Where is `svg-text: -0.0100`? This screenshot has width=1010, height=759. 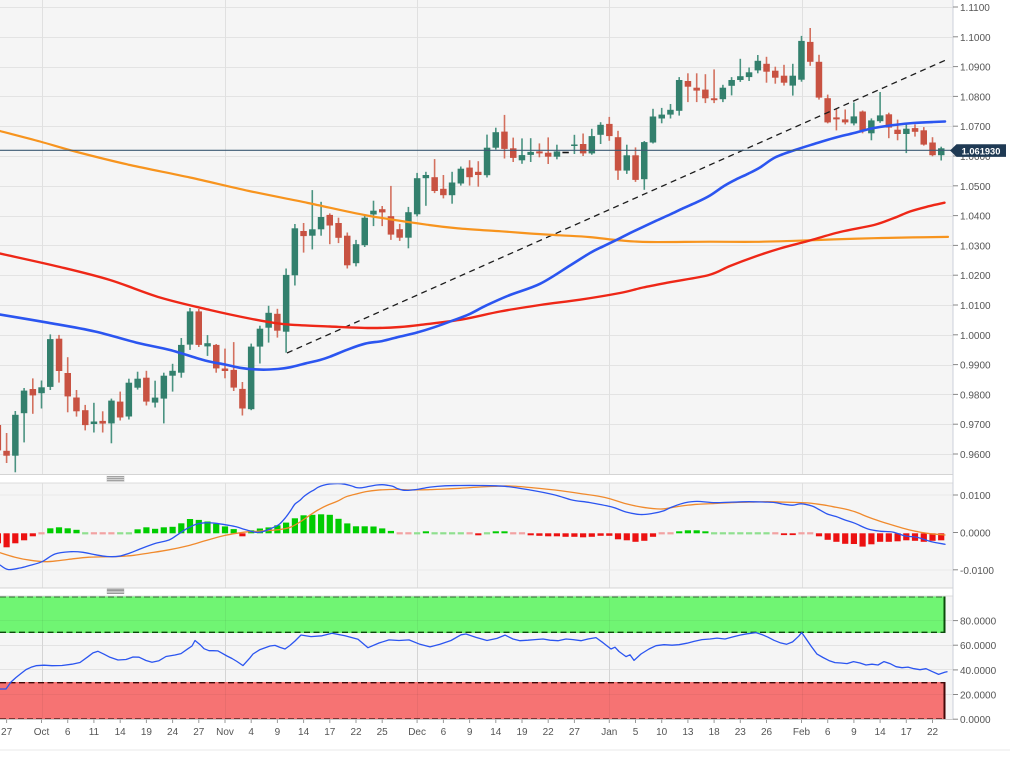
svg-text: -0.0100 is located at coordinates (977, 571).